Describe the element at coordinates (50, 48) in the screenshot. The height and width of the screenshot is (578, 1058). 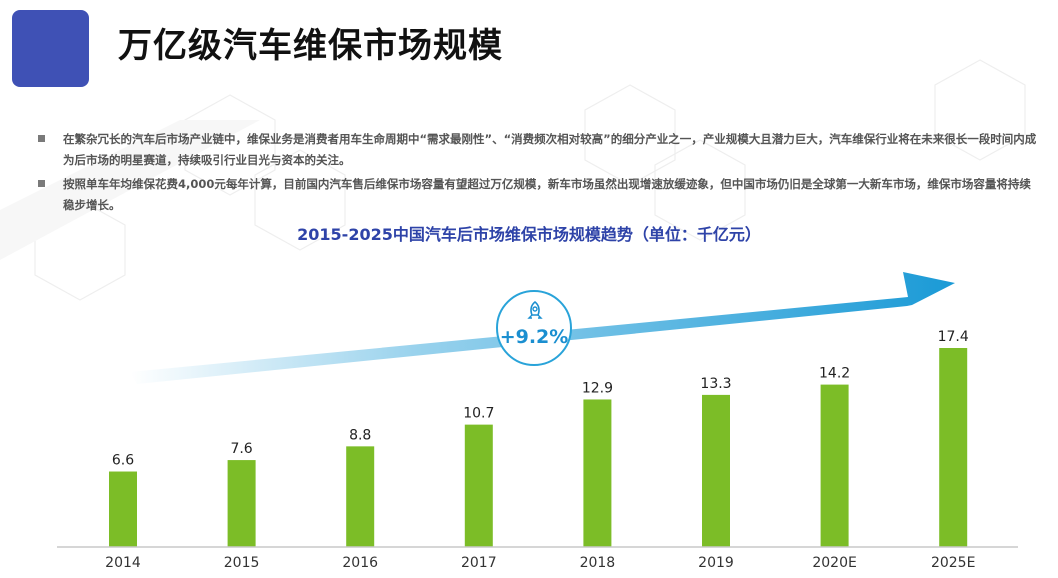
I see `title-accent-block` at that location.